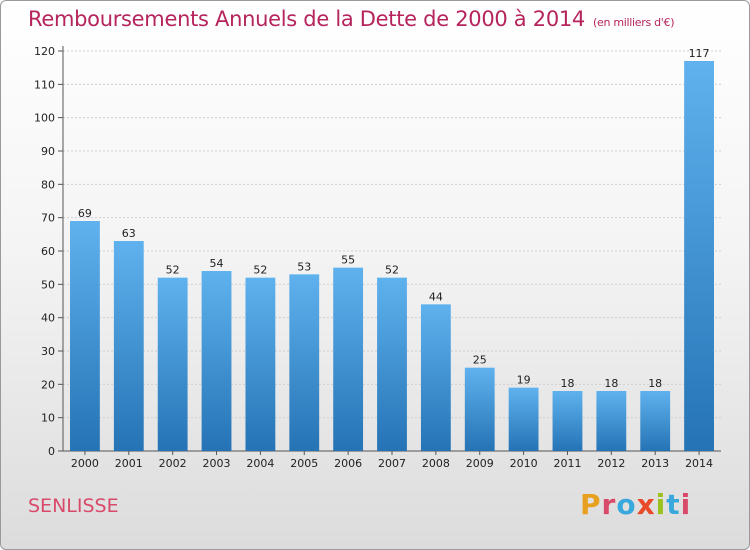 The height and width of the screenshot is (550, 750). I want to click on y-tick-label: 110, so click(44, 84).